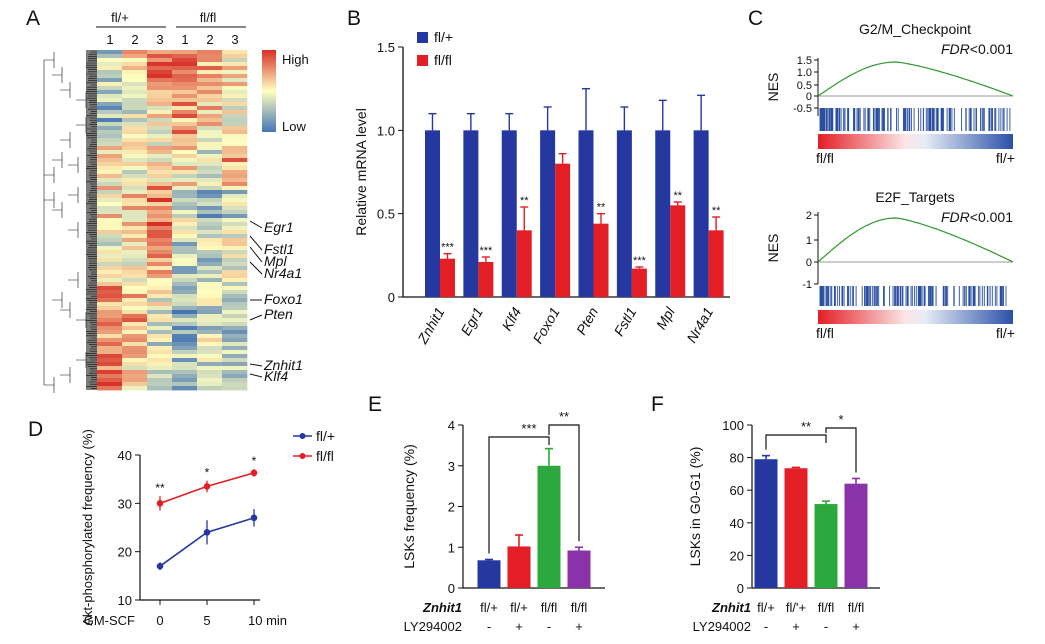 Image resolution: width=1045 pixels, height=644 pixels. I want to click on f-x-tick-label: fl/fl, so click(826, 607).